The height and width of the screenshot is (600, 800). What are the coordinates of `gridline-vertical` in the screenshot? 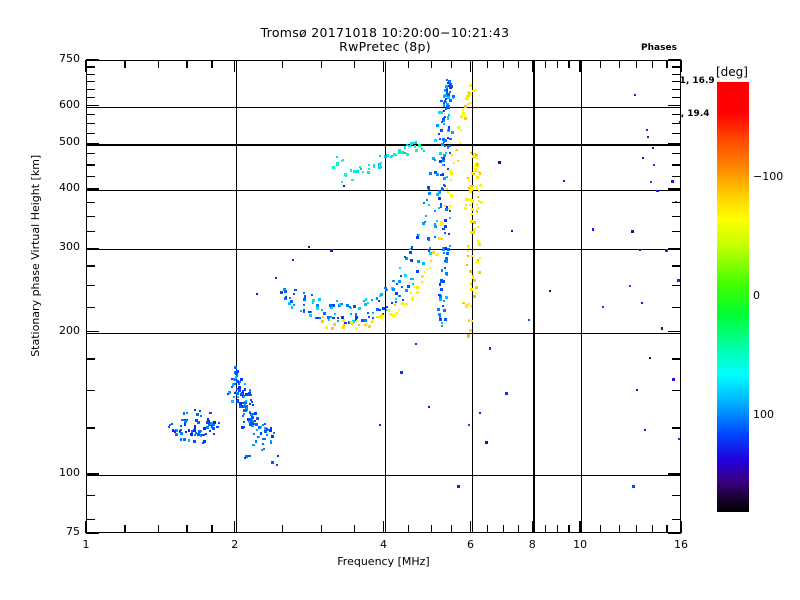 It's located at (472, 296).